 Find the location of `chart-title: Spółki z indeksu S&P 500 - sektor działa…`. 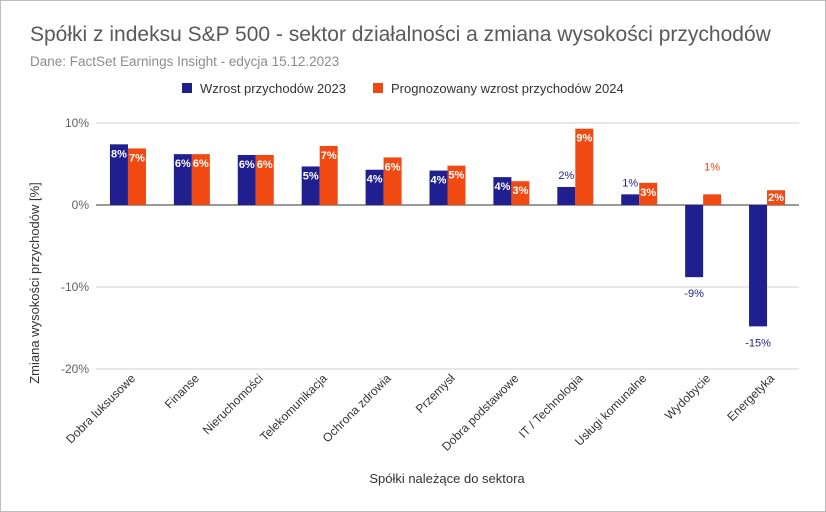

chart-title: Spółki z indeksu S&P 500 - sektor działa… is located at coordinates (400, 34).